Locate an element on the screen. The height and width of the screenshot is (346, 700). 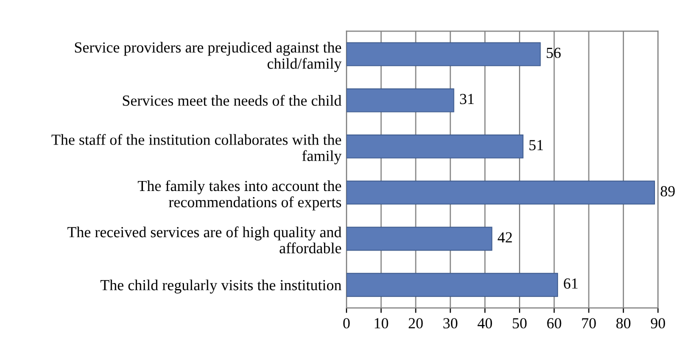
x-tick-label: 90 is located at coordinates (658, 323).